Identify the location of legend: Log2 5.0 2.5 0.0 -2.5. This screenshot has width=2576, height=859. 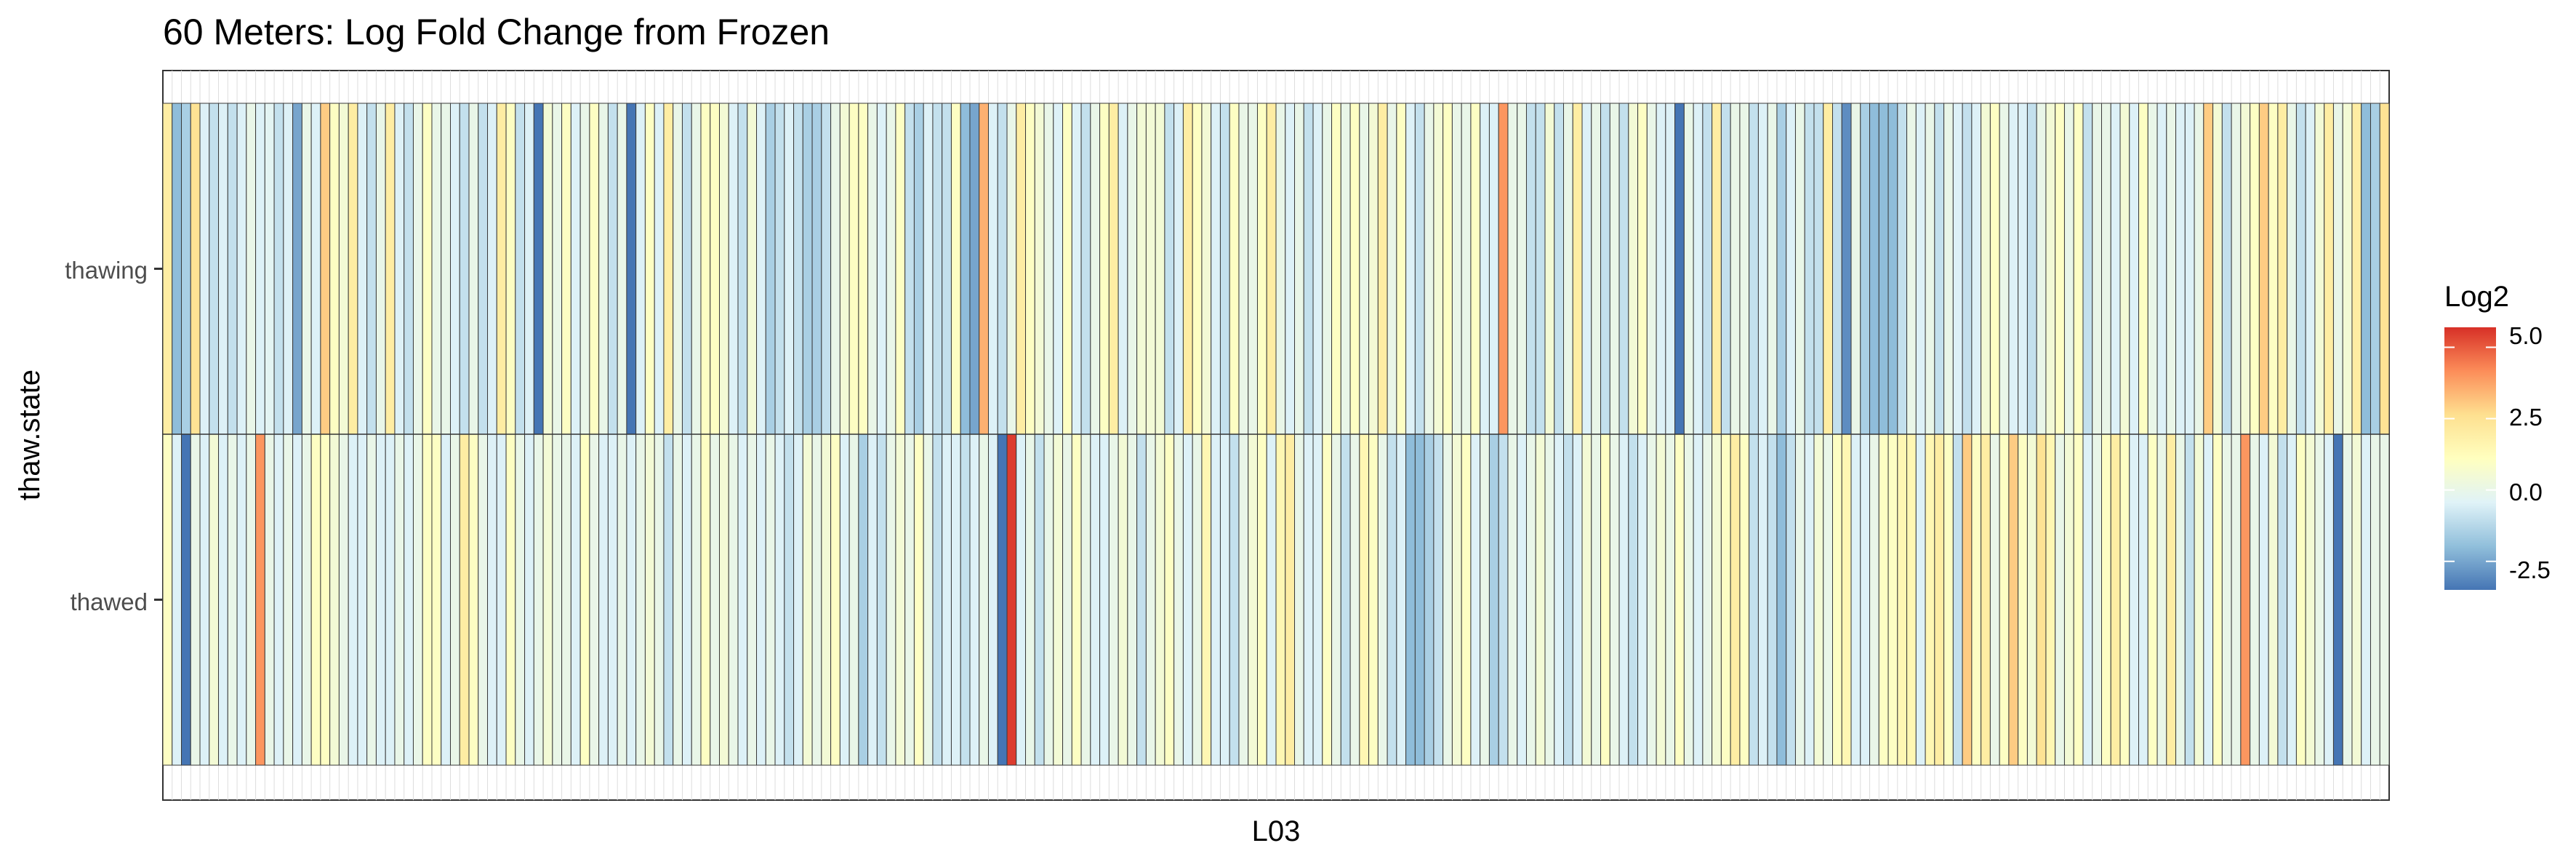
(2497, 435).